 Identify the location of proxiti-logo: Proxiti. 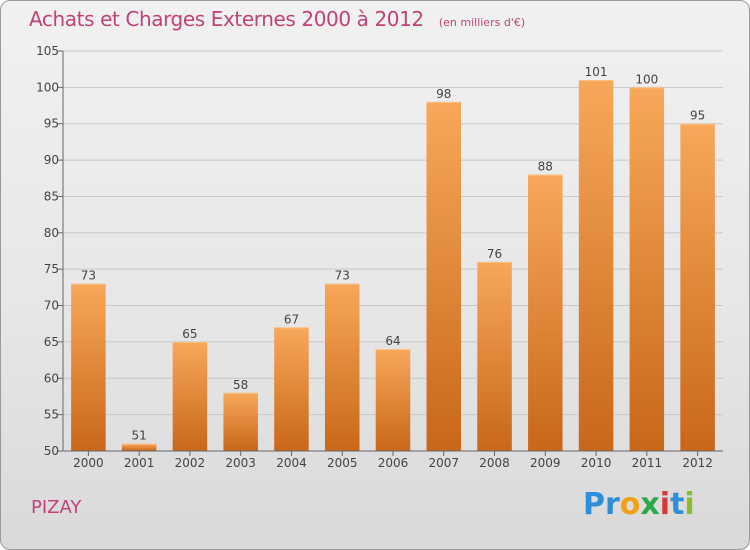
(639, 504).